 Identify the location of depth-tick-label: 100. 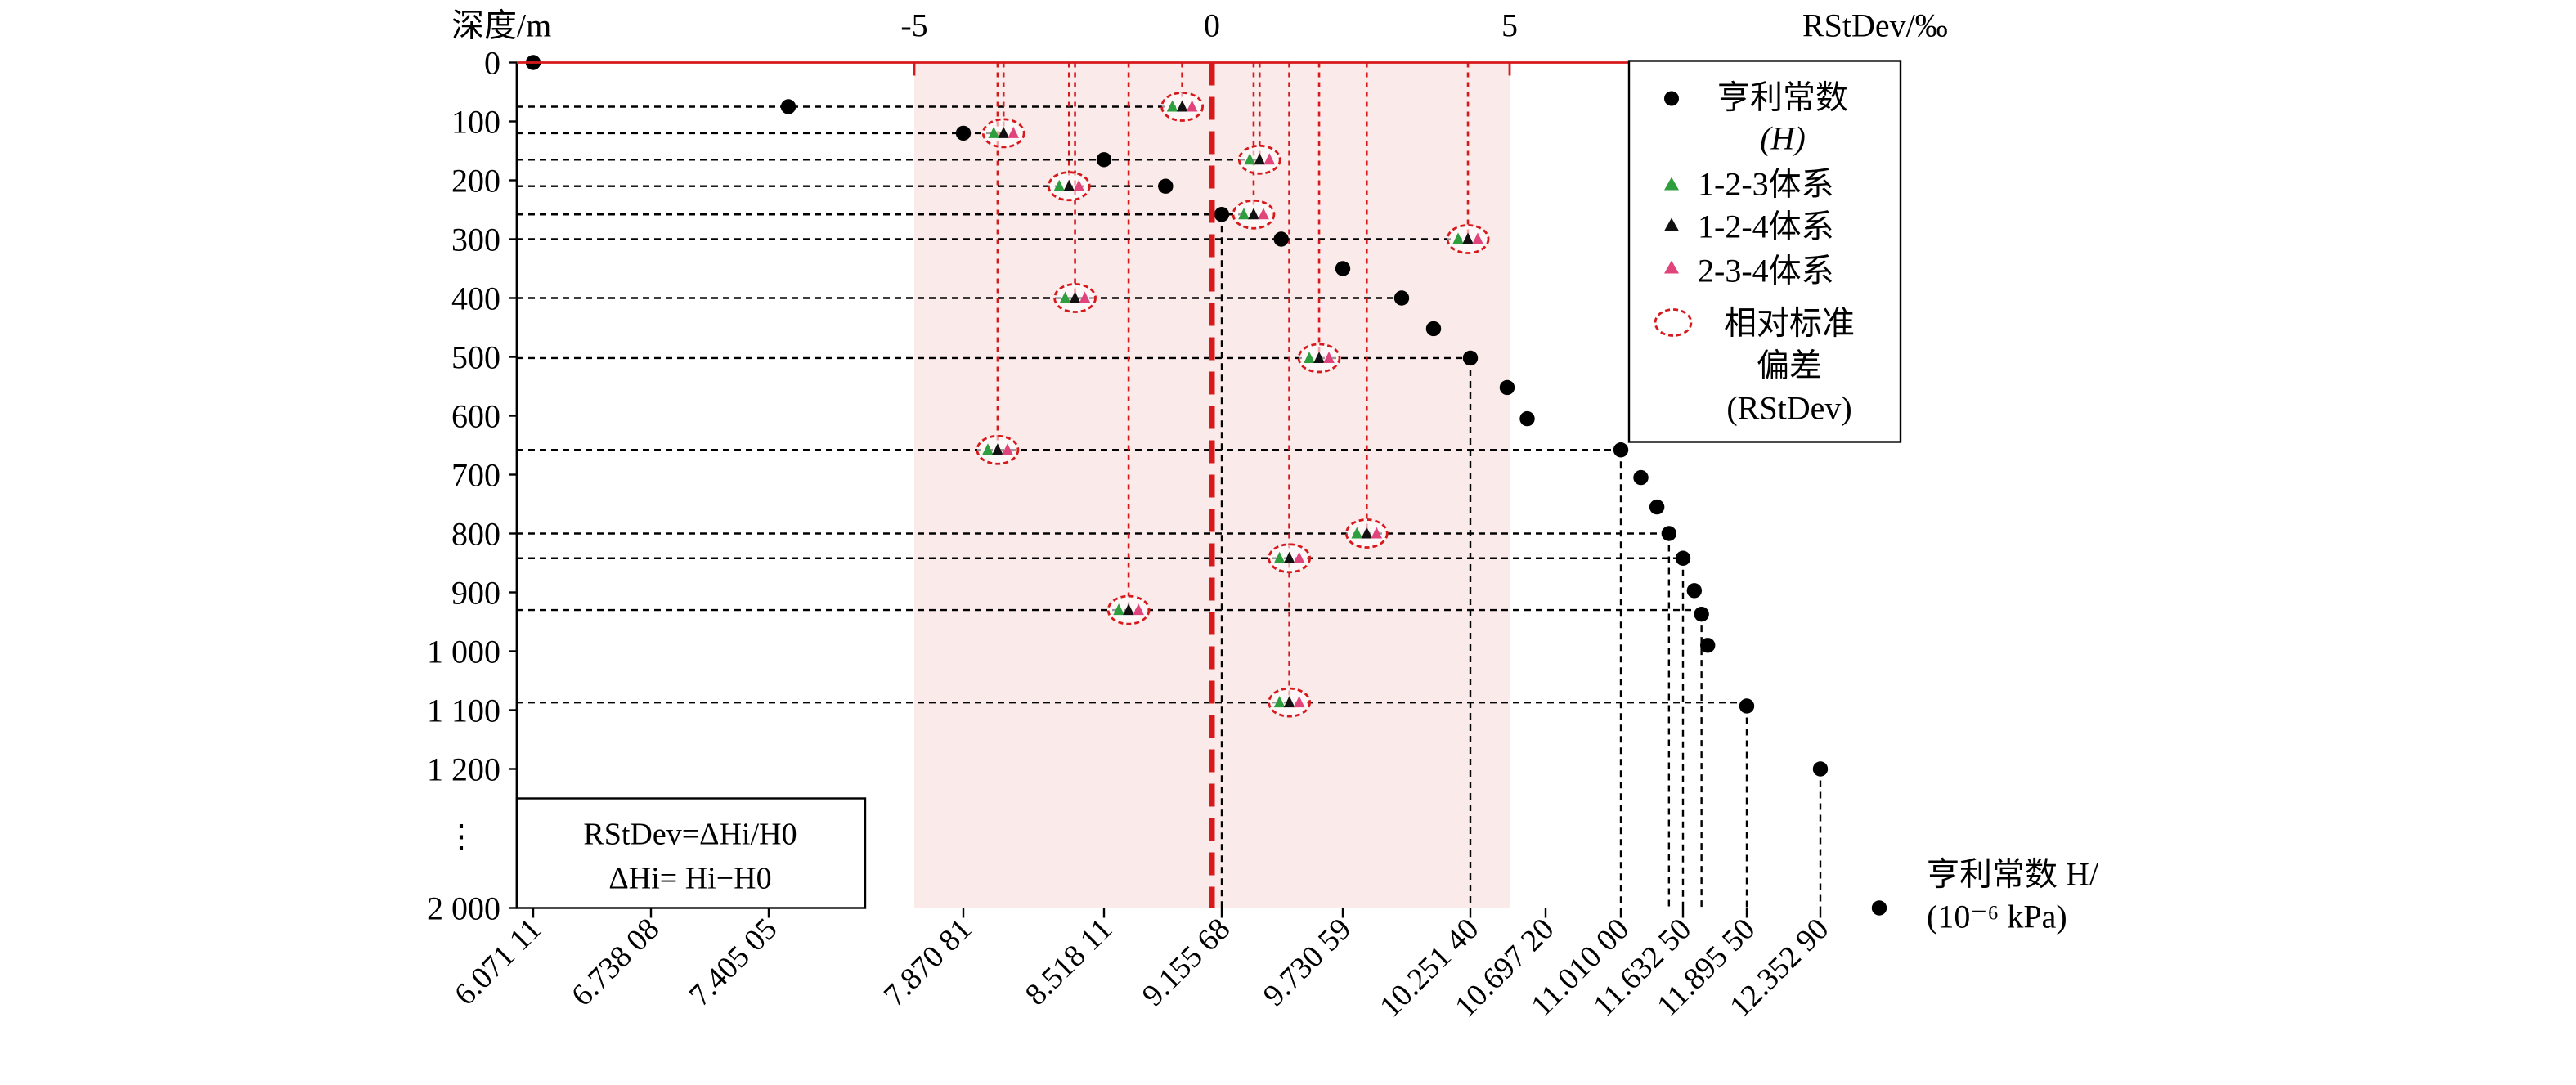
(476, 122).